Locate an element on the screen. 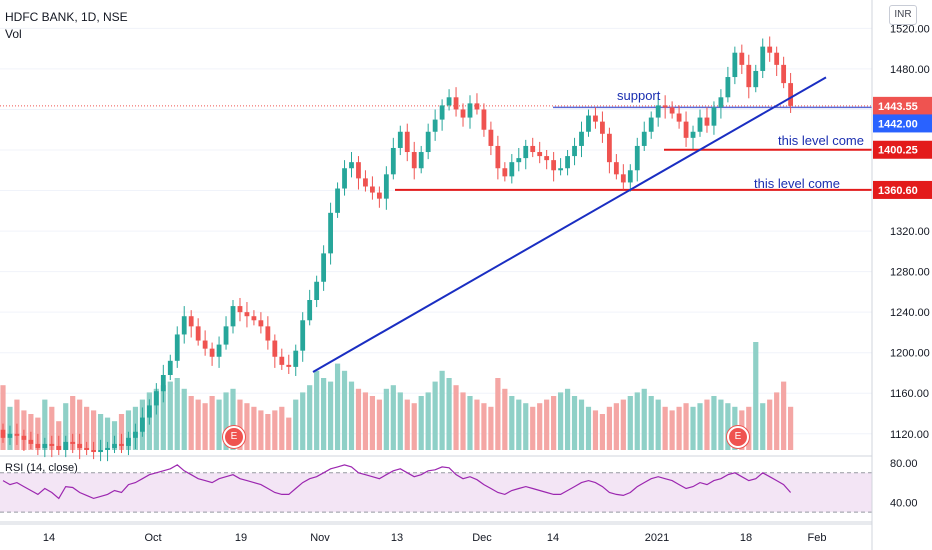 This screenshot has width=932, height=550. price-markers: 1443.55 1442.00 1400.25 1360.60 is located at coordinates (902, 147).